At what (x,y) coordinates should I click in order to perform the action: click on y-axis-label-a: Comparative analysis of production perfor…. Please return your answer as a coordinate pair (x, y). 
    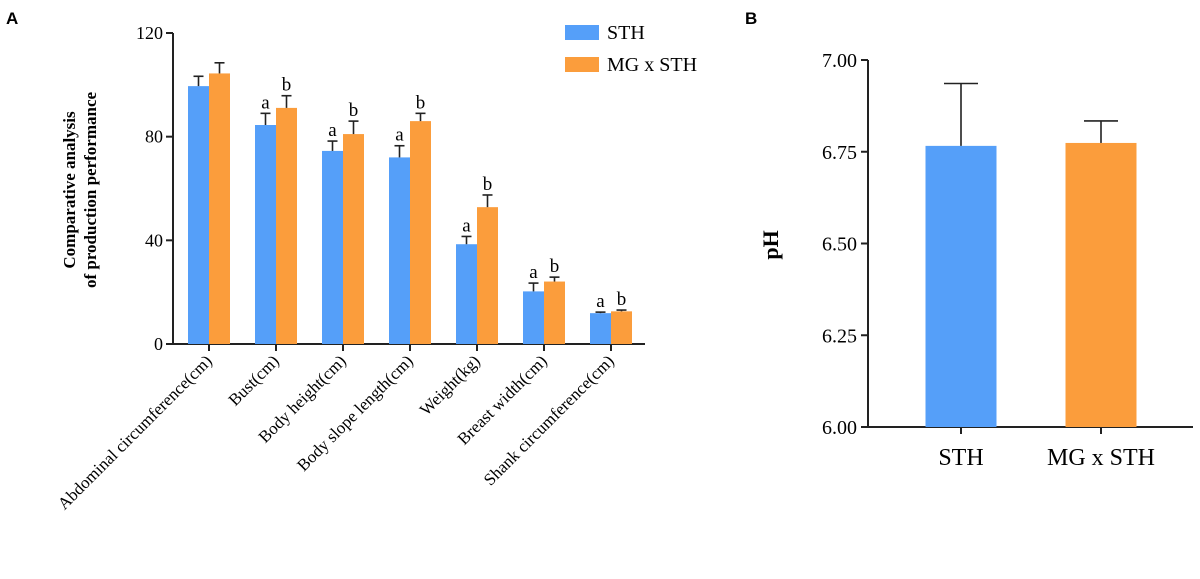
    Looking at the image, I should click on (80, 189).